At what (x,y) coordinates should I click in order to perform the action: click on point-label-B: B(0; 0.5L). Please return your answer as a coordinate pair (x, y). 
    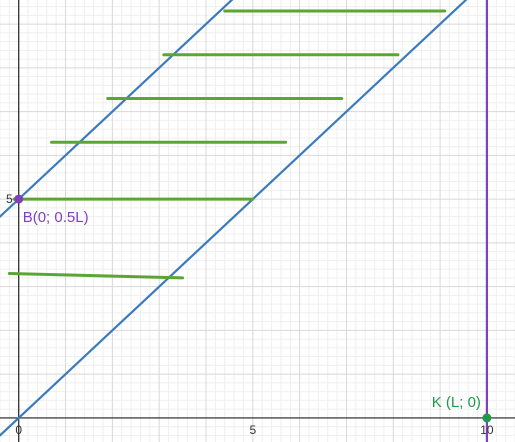
    Looking at the image, I should click on (56, 217).